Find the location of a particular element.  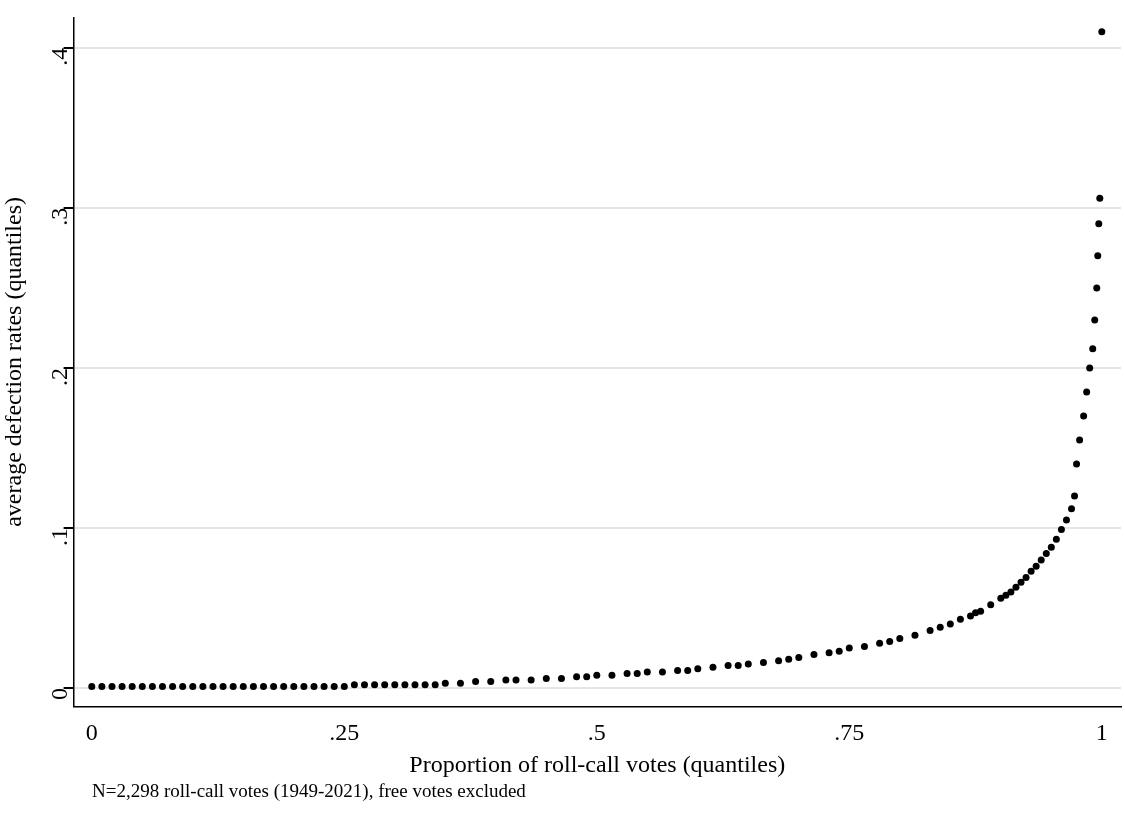

text: N=2,298 roll-call votes (1949-2021), free votes excluded is located at coordinates (309, 791).